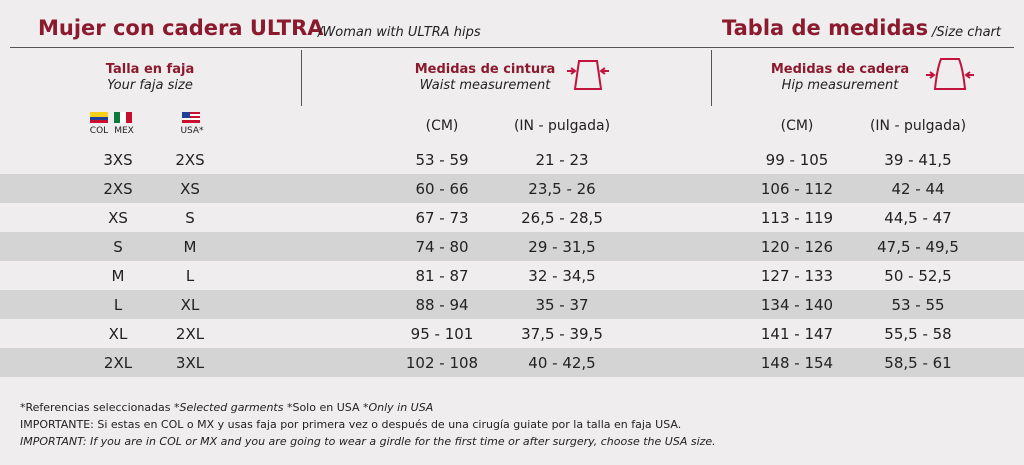  Describe the element at coordinates (512, 217) in the screenshot. I see `table-row: XS S 67 - 73 26,5 - 28,5 113 - 119 44,5 - 47` at that location.